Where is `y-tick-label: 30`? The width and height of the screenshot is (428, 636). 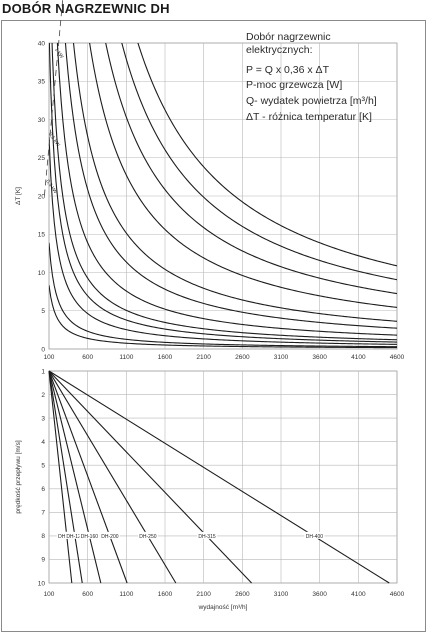
y-tick-label: 30 is located at coordinates (42, 120).